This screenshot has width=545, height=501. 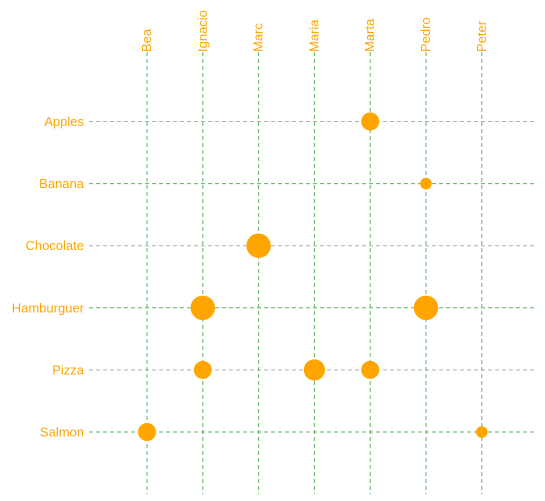 I want to click on point-peter-salmon, so click(x=482, y=432).